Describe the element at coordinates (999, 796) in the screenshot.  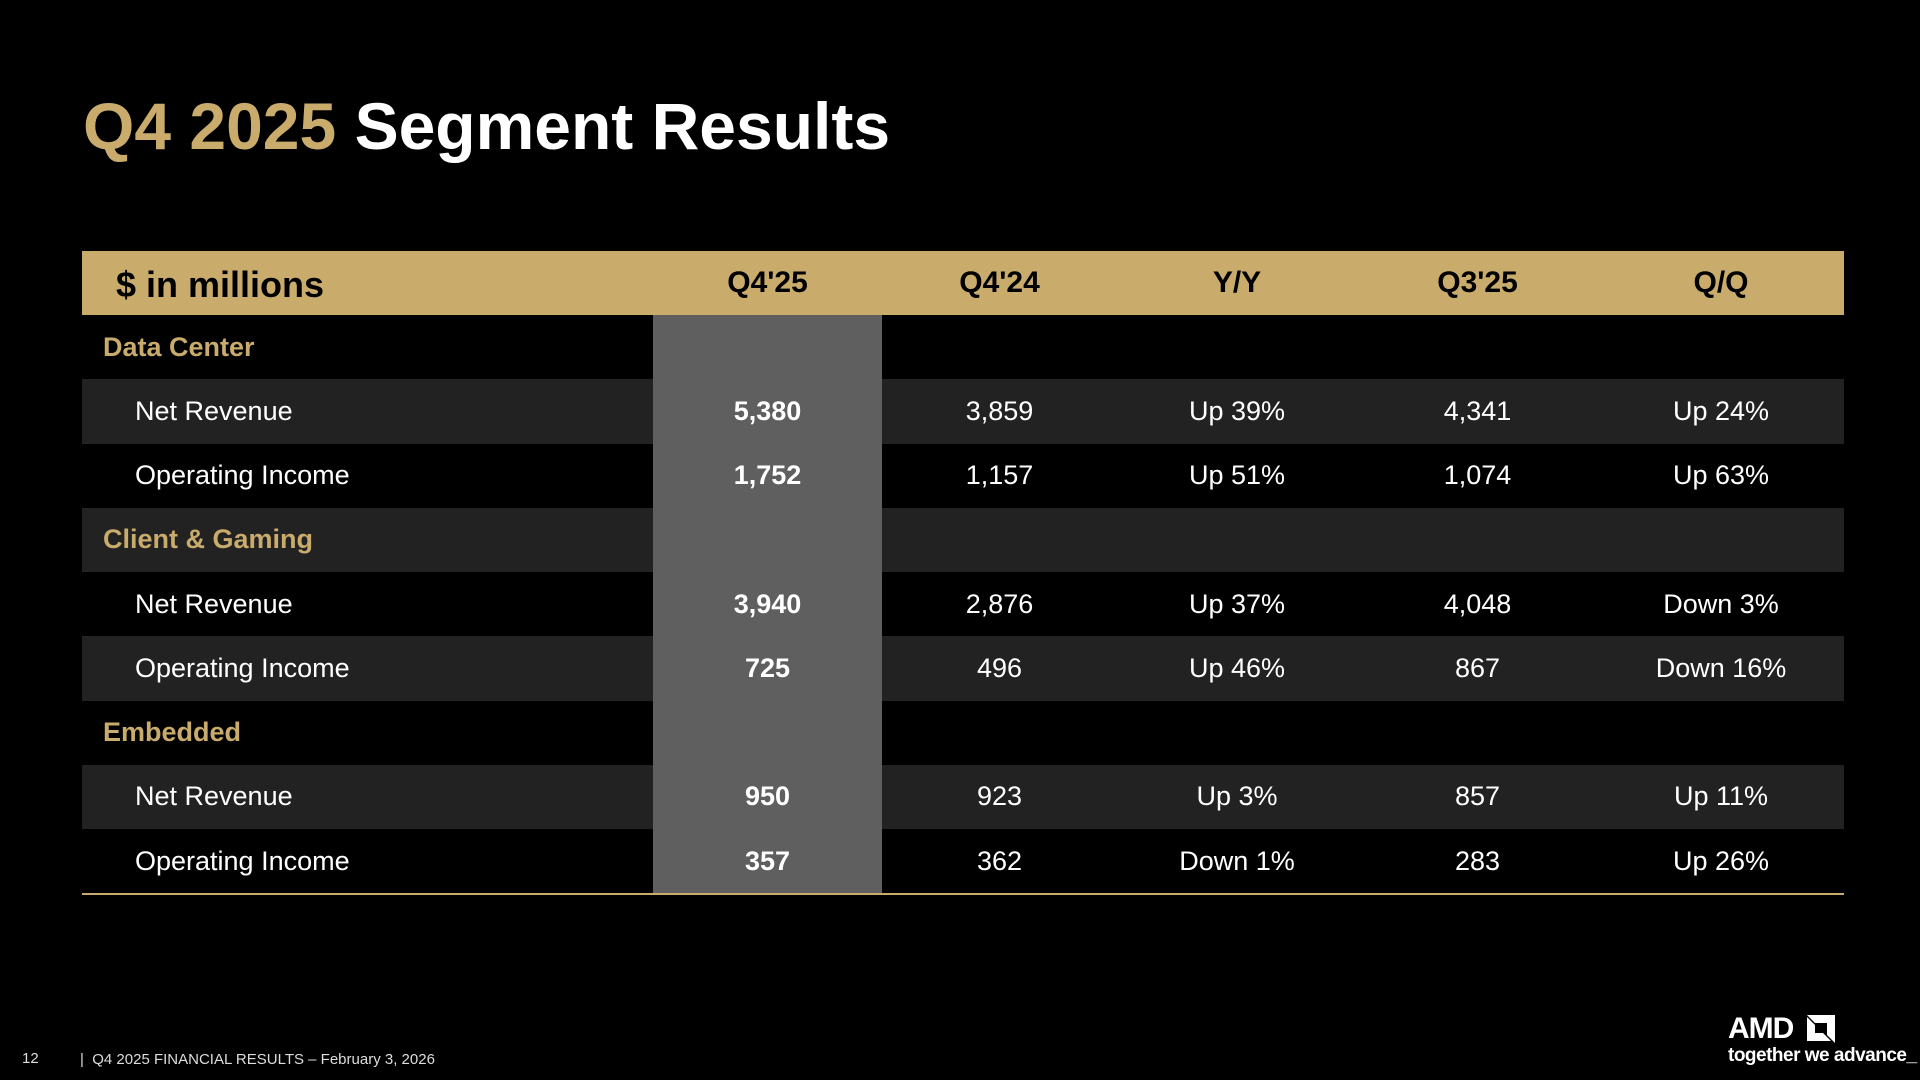
I see `cell-value: 923` at that location.